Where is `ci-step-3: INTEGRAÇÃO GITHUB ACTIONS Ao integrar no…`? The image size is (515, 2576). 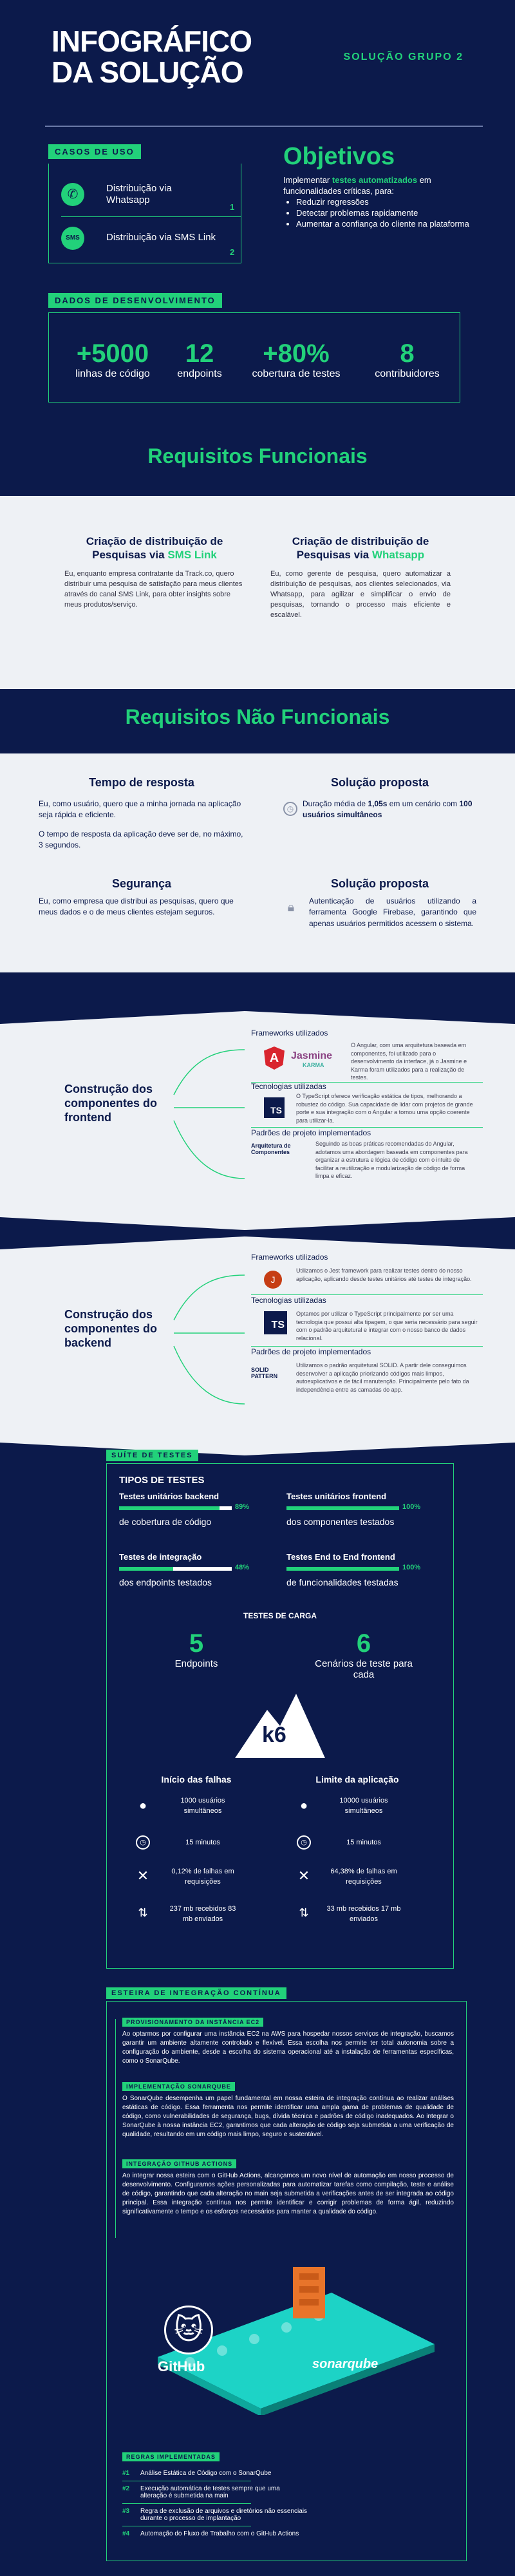
ci-step-3: INTEGRAÇÃO GITHUB ACTIONS Ao integrar no… is located at coordinates (288, 2187).